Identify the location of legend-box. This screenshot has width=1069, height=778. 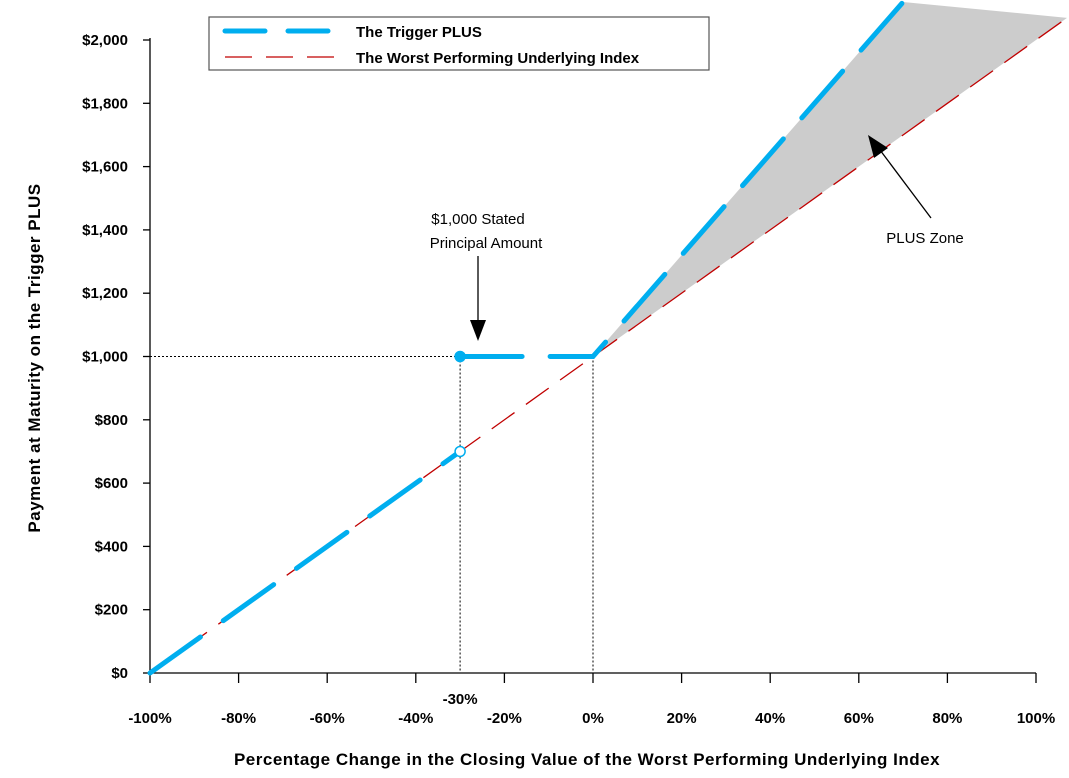
(459, 43).